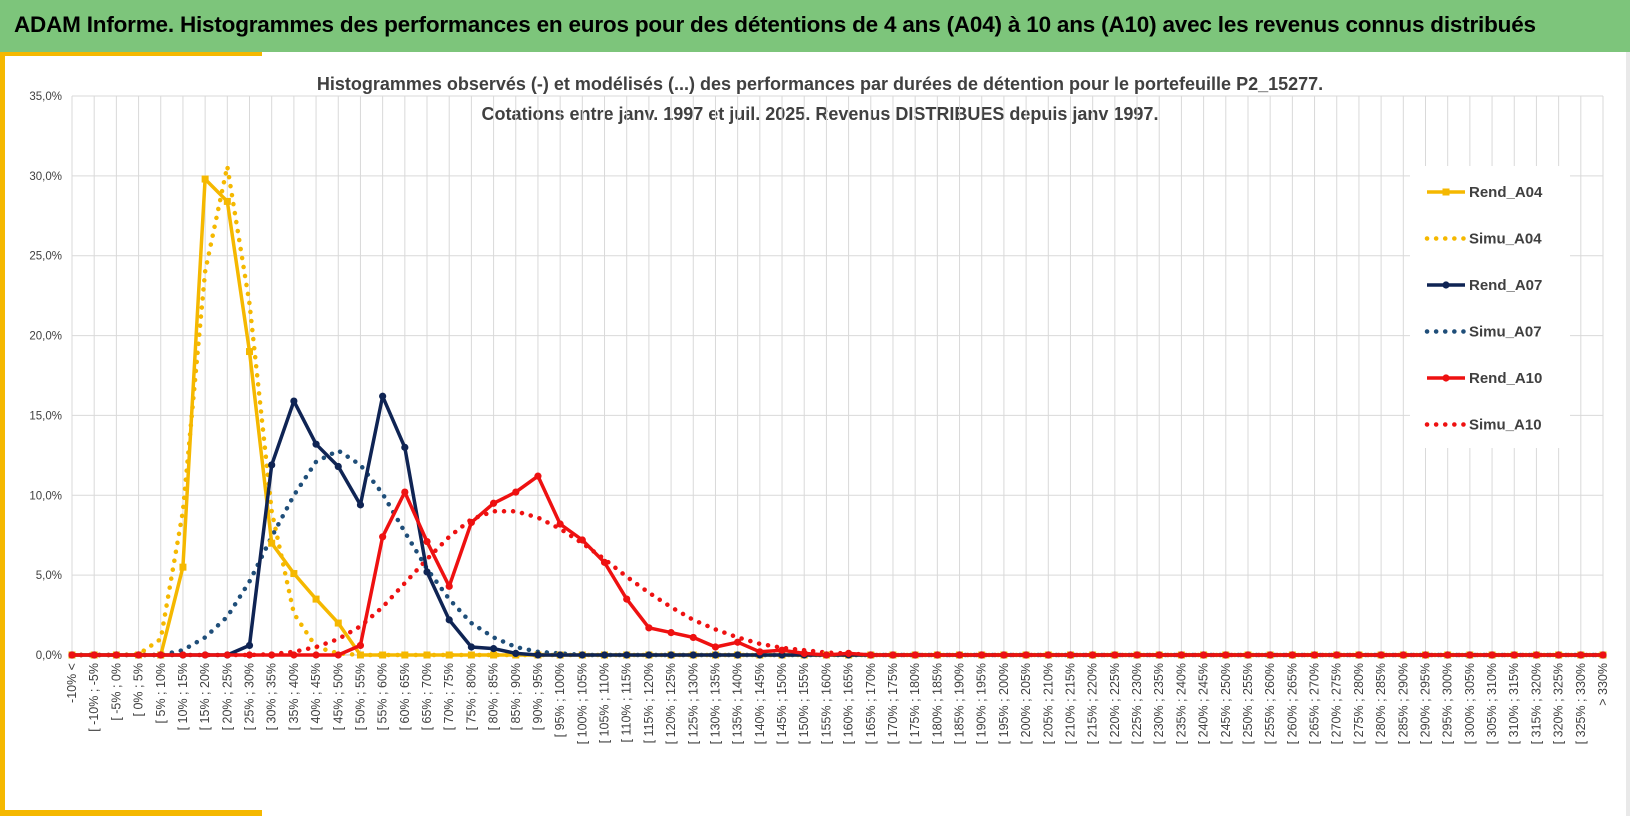 The image size is (1630, 816). Describe the element at coordinates (1483, 332) in the screenshot. I see `legend-item-Simu_A07: Simu_A07` at that location.